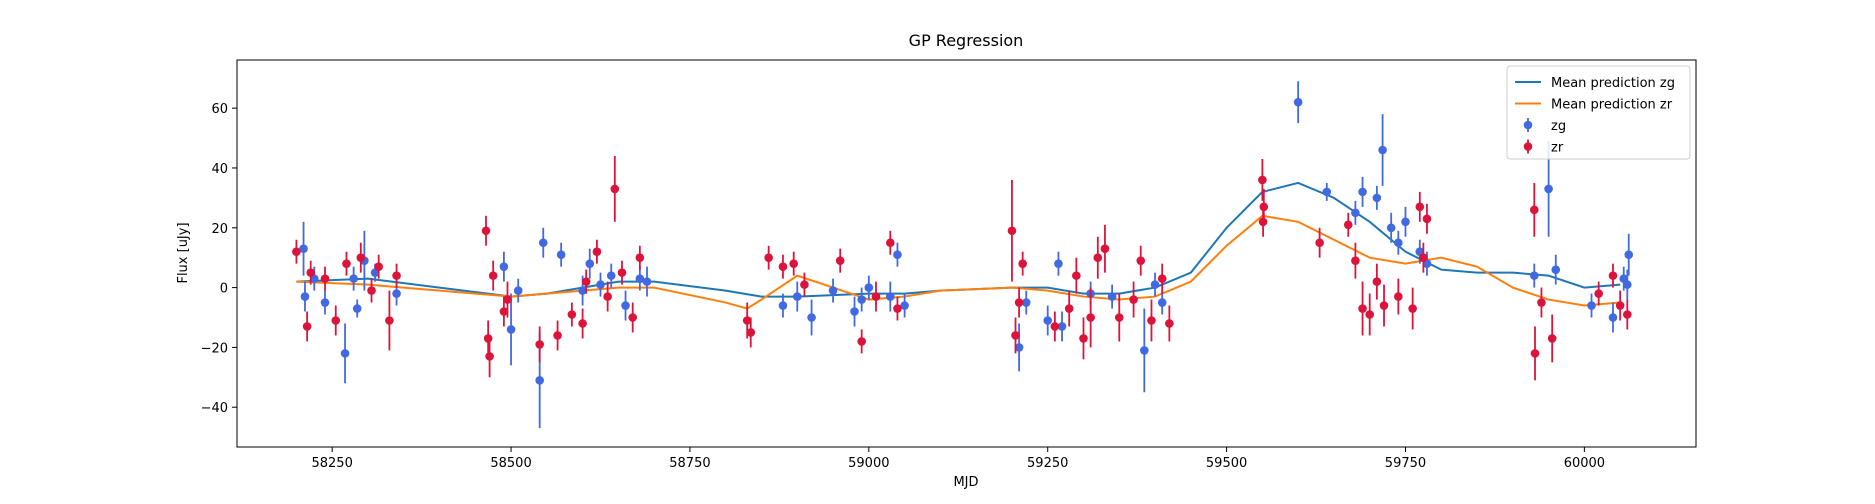 The image size is (1875, 504). Describe the element at coordinates (214, 348) in the screenshot. I see `y-tick-label: −20` at that location.